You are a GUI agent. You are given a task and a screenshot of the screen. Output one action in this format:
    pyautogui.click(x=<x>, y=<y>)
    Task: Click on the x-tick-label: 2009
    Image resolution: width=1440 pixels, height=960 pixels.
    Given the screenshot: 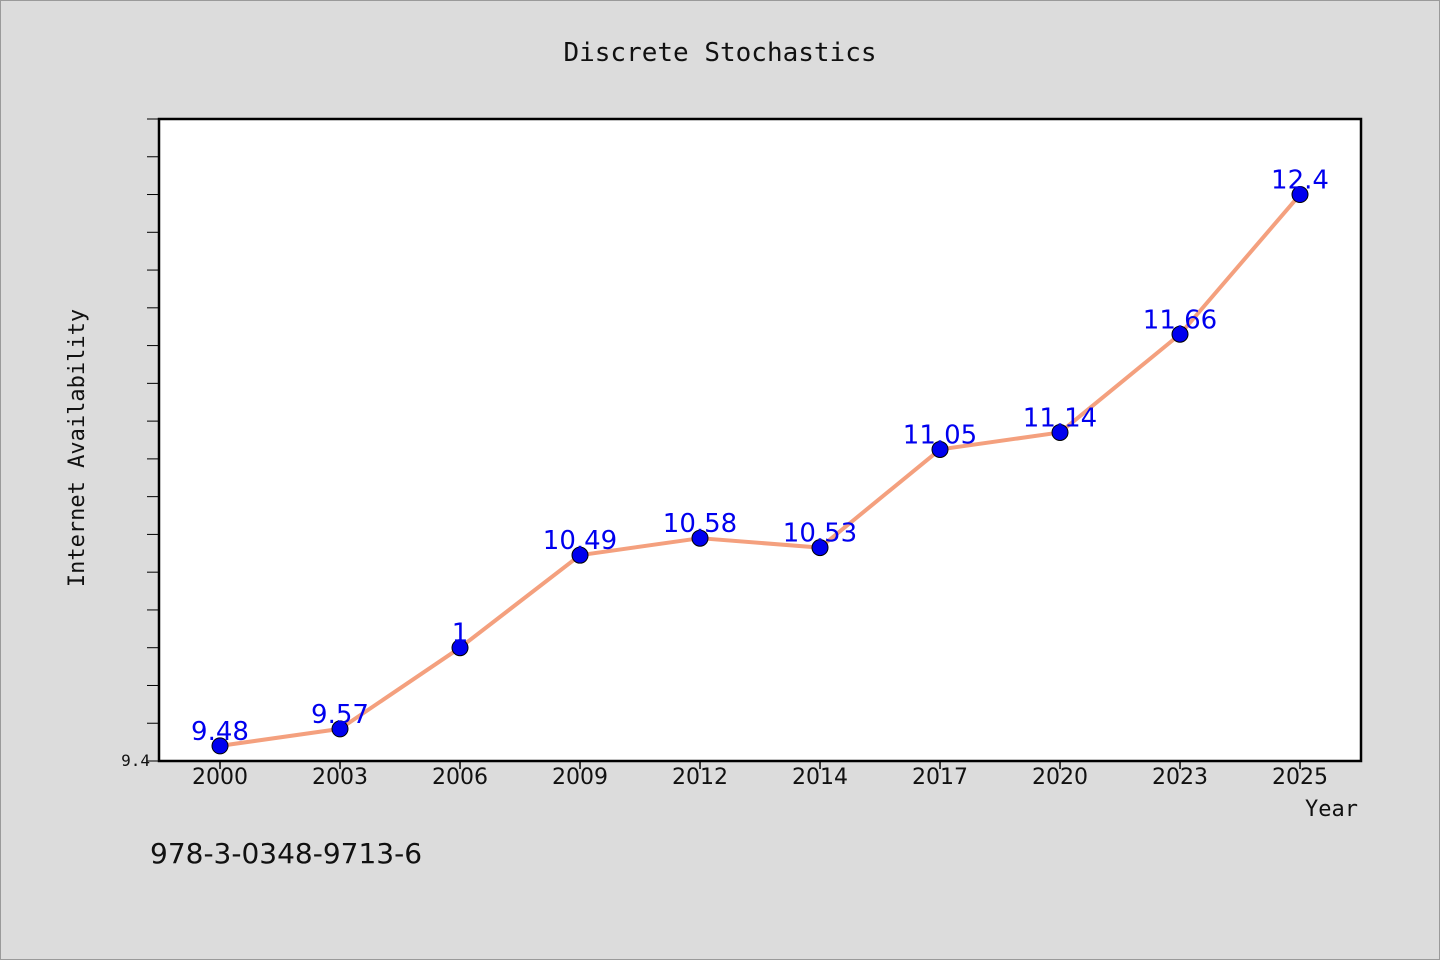 What is the action you would take?
    pyautogui.click(x=580, y=777)
    